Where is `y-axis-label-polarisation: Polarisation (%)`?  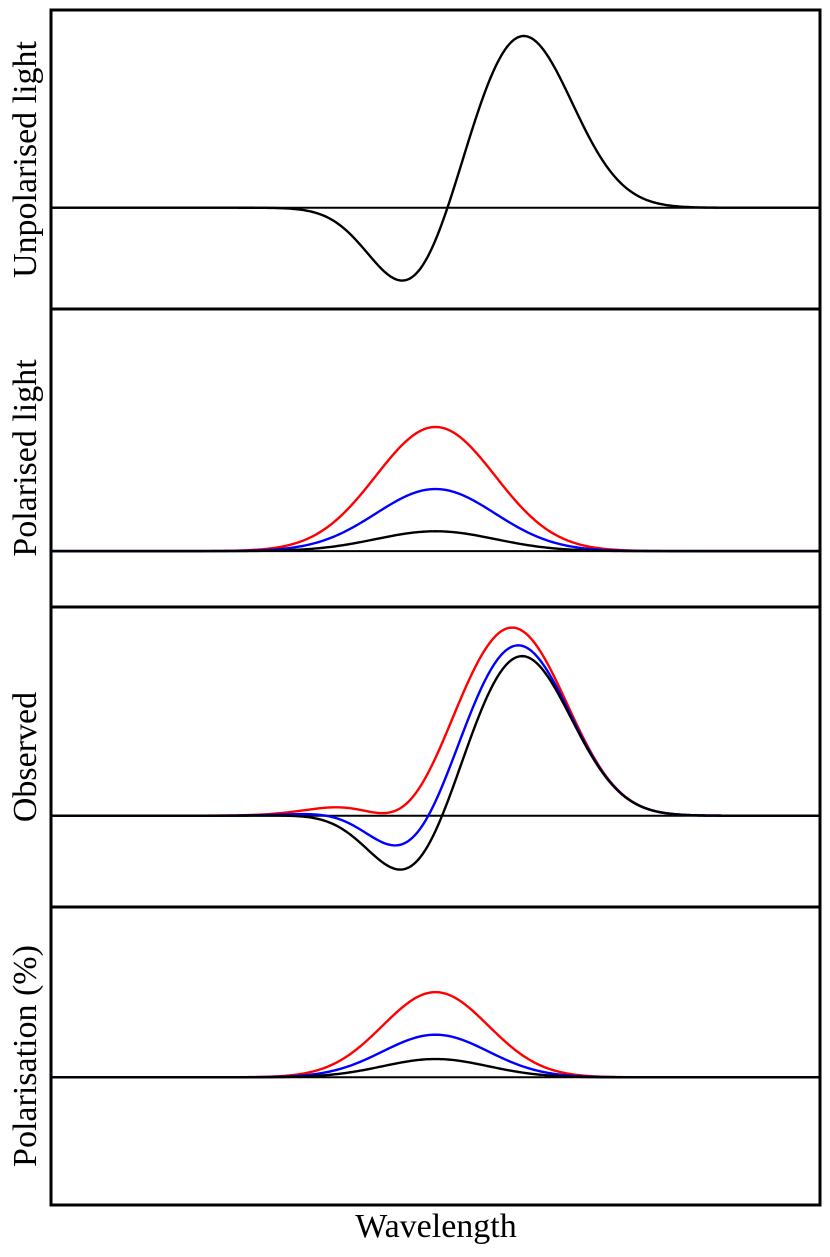
y-axis-label-polarisation: Polarisation (%) is located at coordinates (25, 1056).